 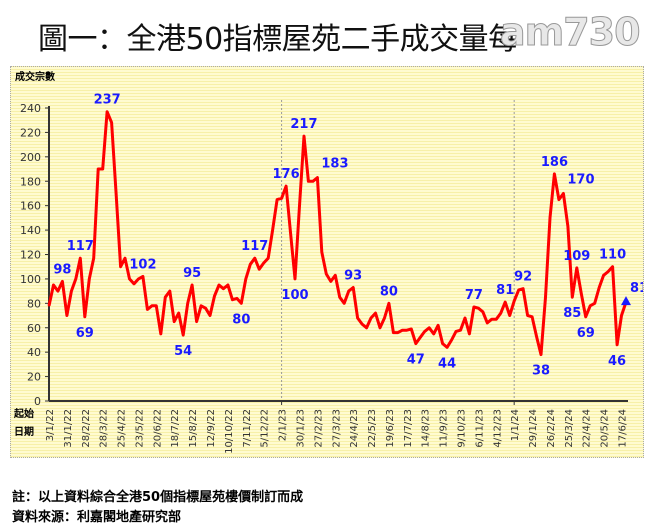 What do you see at coordinates (303, 124) in the screenshot?
I see `data-label: 217` at bounding box center [303, 124].